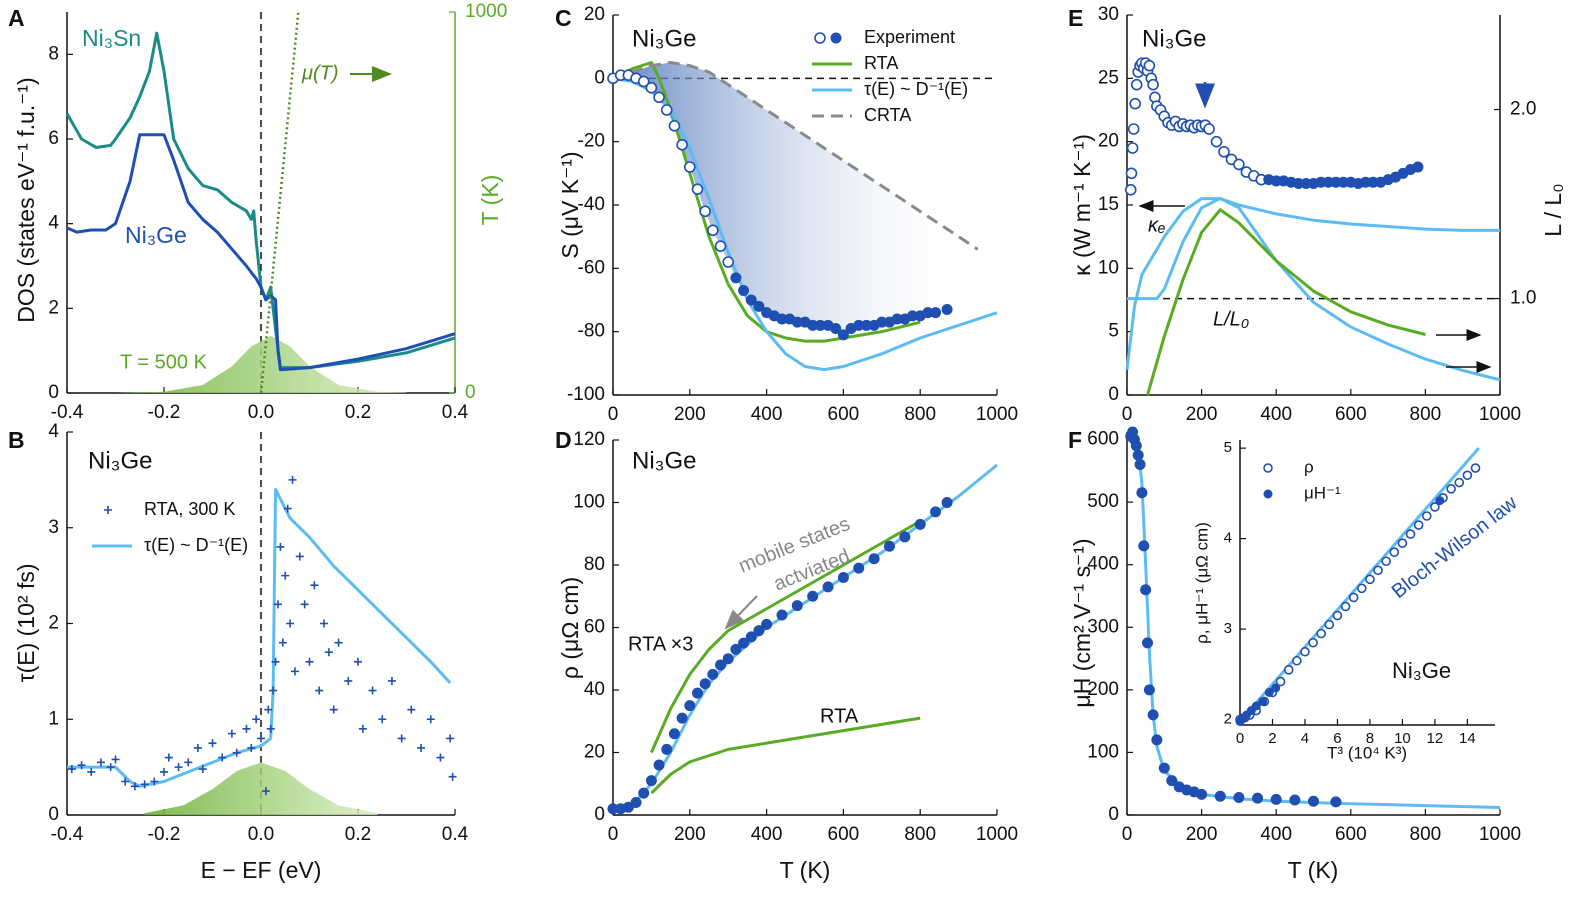 The image size is (1578, 899). What do you see at coordinates (1228, 628) in the screenshot?
I see `y-tick-label: 3` at bounding box center [1228, 628].